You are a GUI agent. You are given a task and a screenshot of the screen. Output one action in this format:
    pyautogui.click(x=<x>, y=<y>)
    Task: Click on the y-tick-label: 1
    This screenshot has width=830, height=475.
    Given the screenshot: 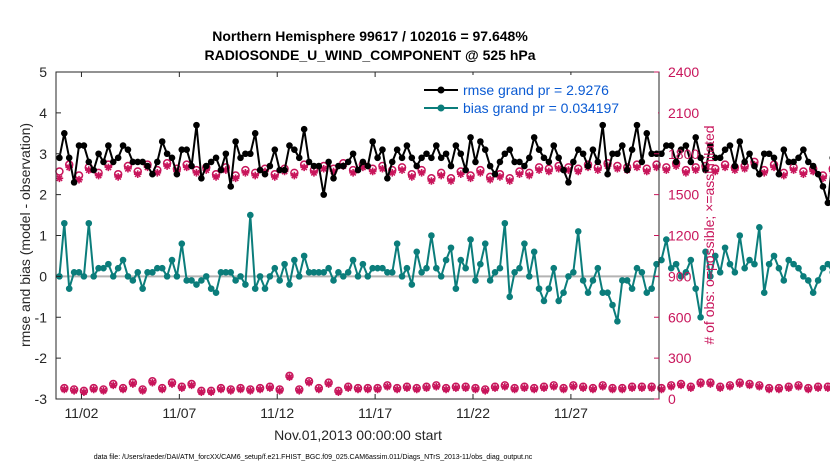 What is the action you would take?
    pyautogui.click(x=43, y=236)
    